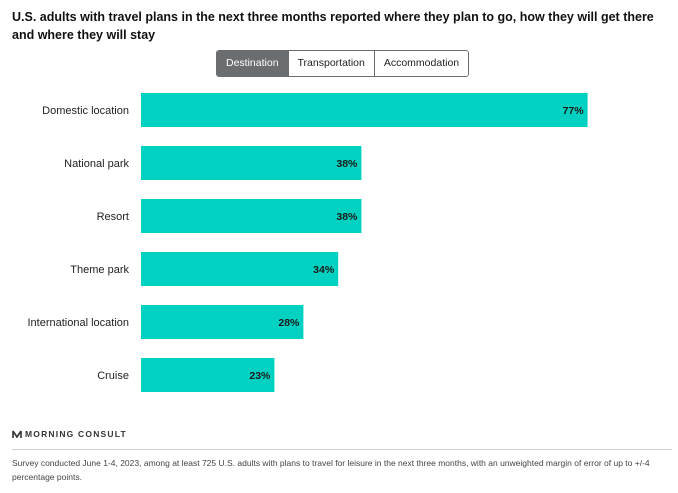  I want to click on category-label: National park, so click(96, 164).